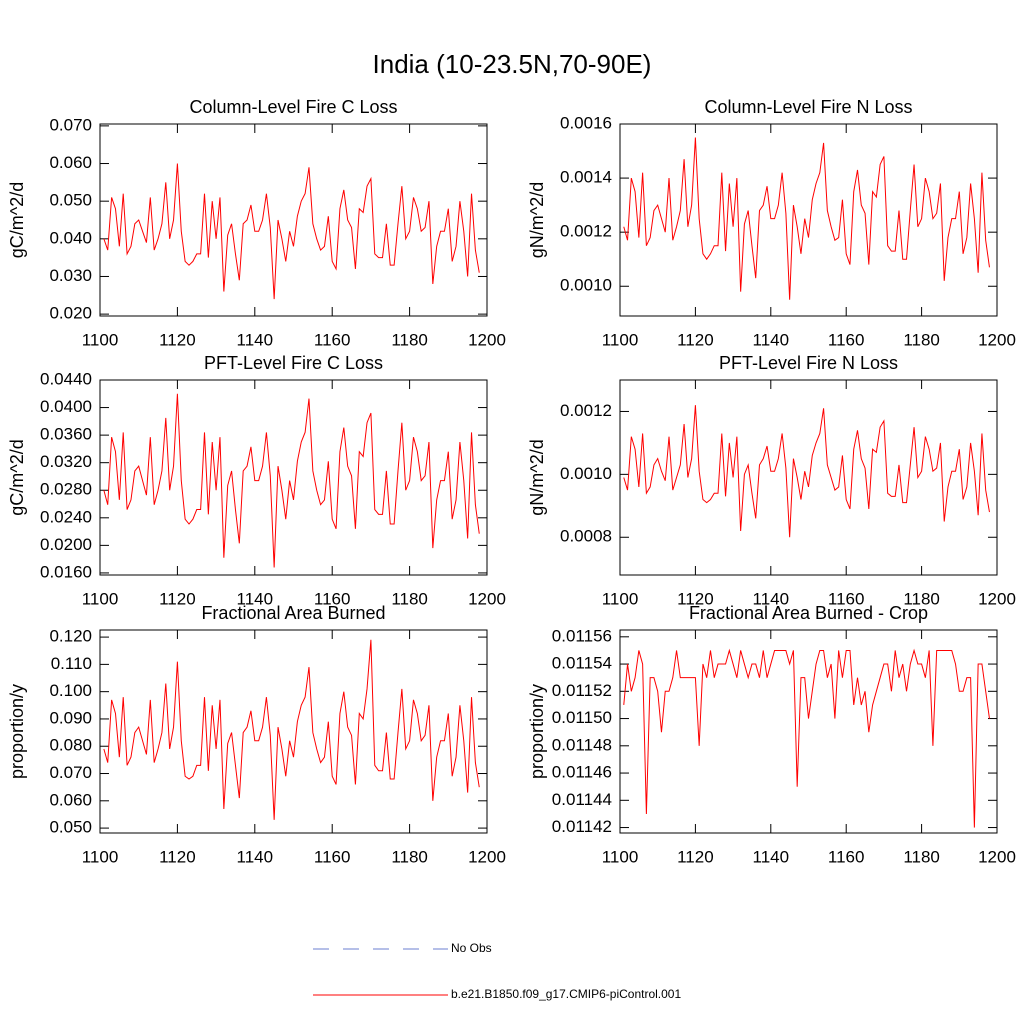 This screenshot has width=1024, height=1024. Describe the element at coordinates (582, 663) in the screenshot. I see `y-tick-label: 0.01154` at that location.